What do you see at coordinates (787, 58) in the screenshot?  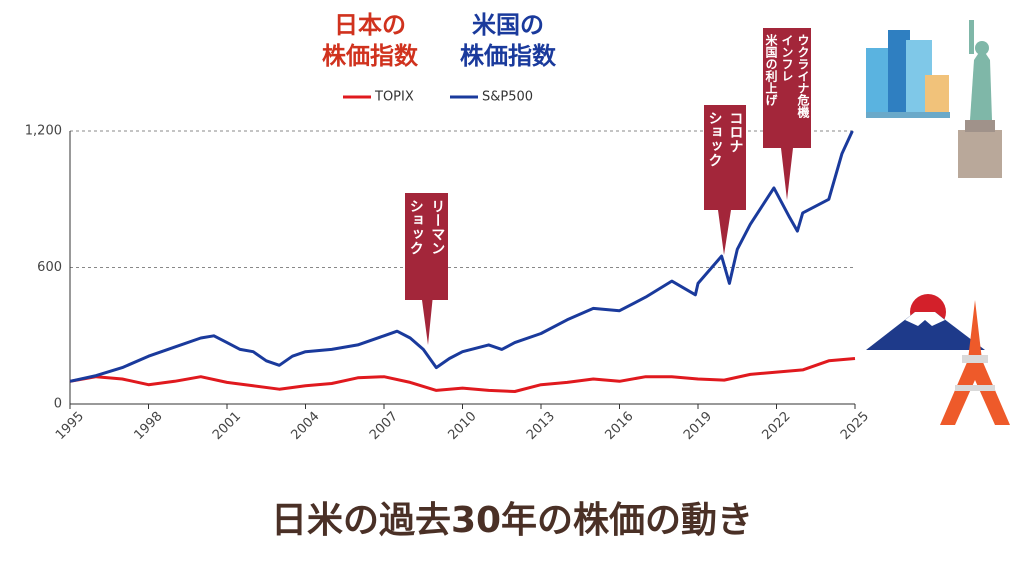 I see `annotation-text: インフレ` at bounding box center [787, 58].